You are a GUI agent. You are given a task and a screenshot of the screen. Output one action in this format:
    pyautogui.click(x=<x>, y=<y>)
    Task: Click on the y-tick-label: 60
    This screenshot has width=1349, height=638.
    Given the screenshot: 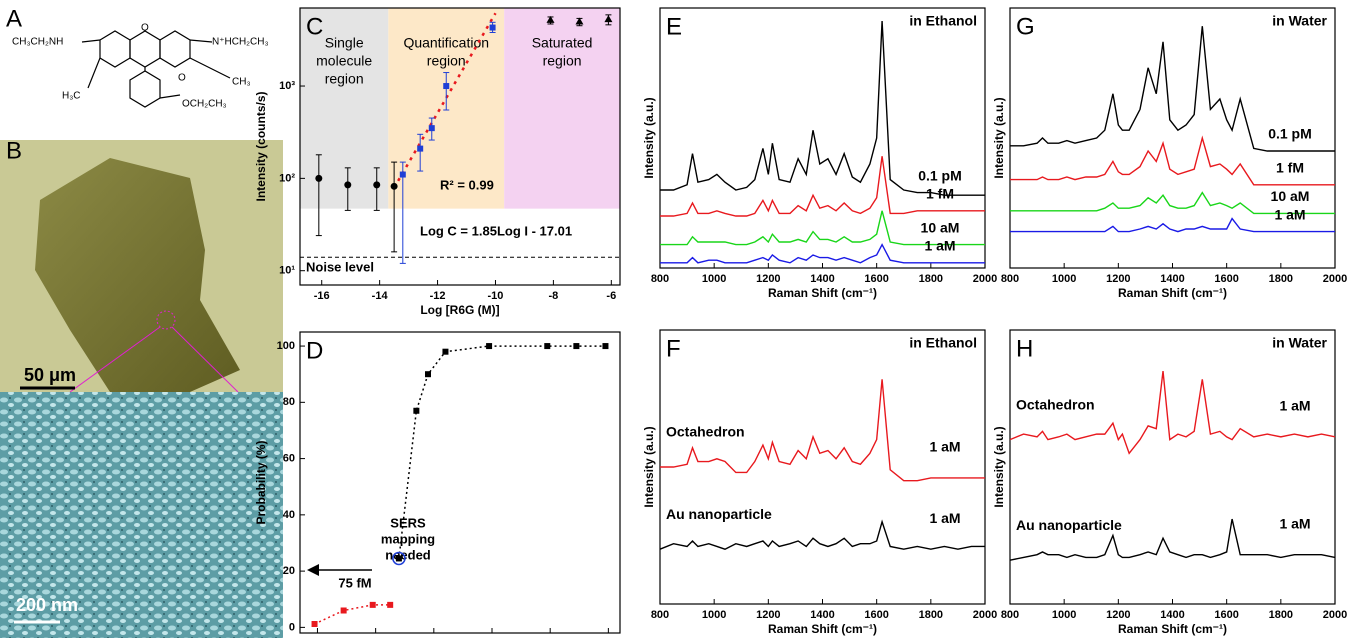 What is the action you would take?
    pyautogui.click(x=289, y=458)
    